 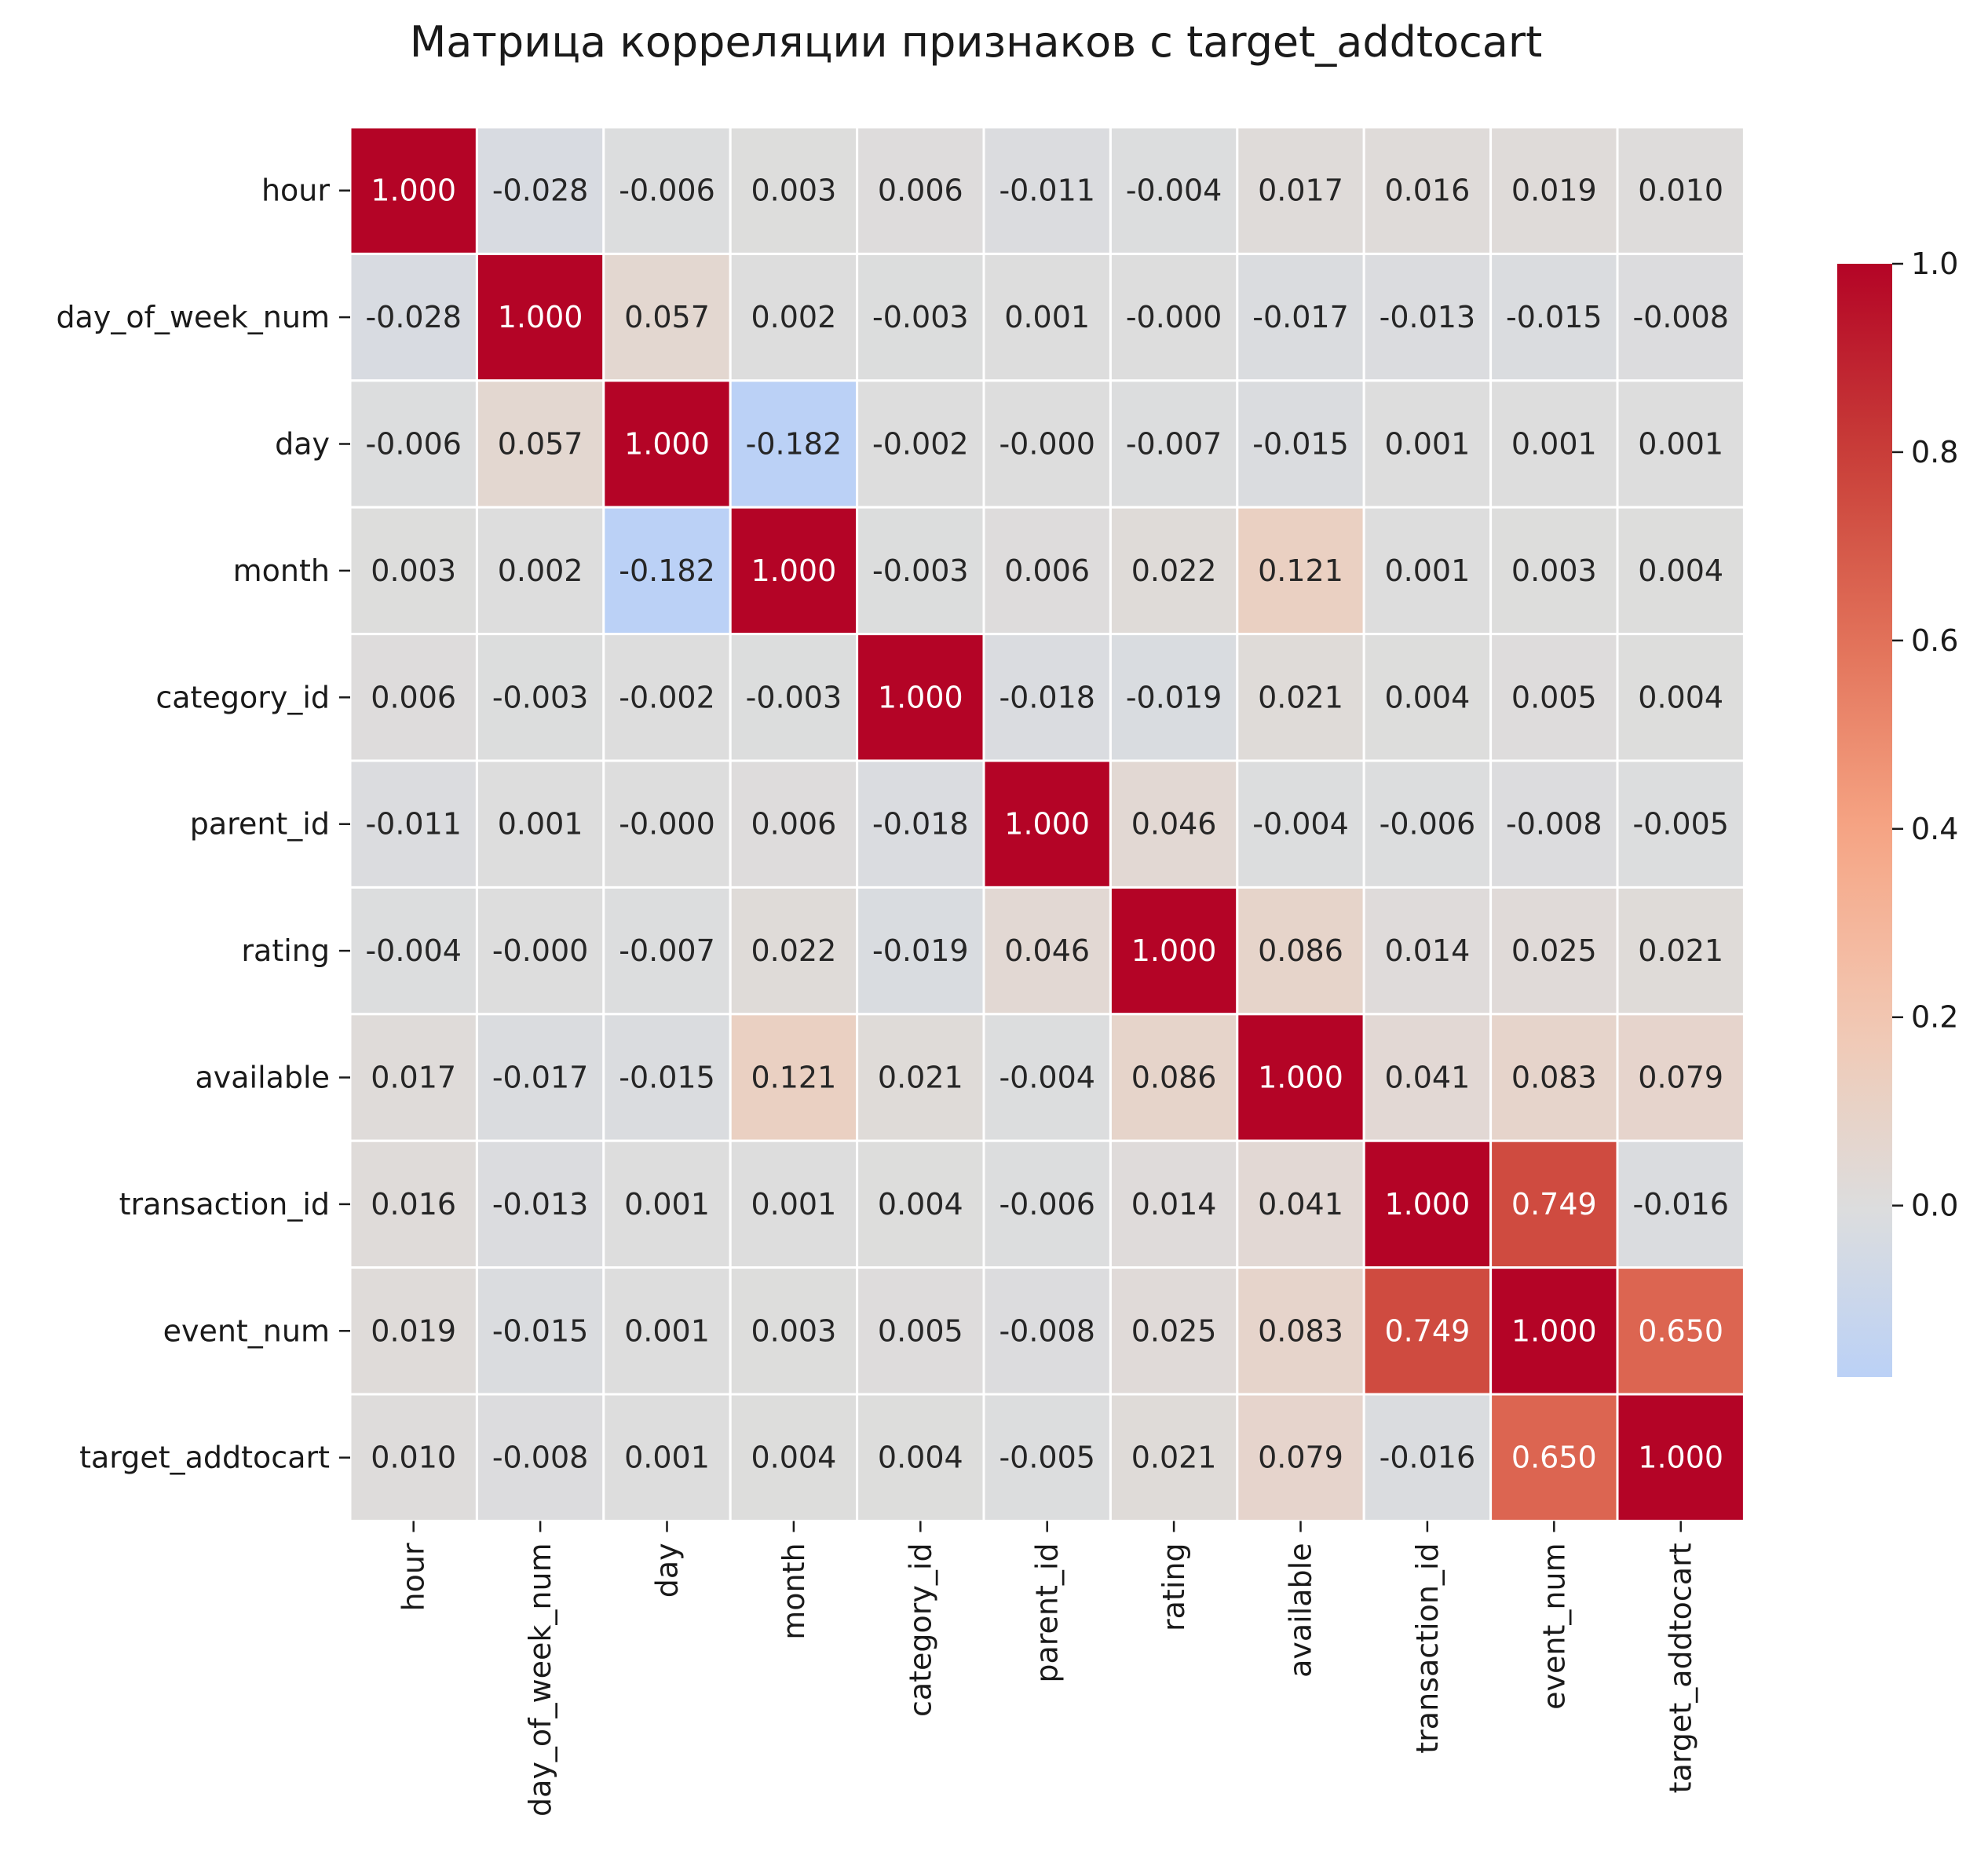 What do you see at coordinates (1934, 1017) in the screenshot?
I see `colorbar-tick-label: 0.2` at bounding box center [1934, 1017].